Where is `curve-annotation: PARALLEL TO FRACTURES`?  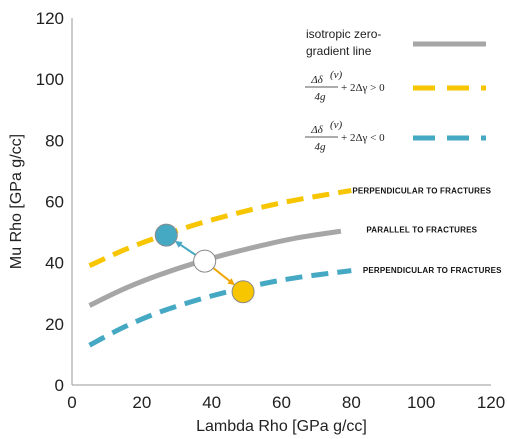
curve-annotation: PARALLEL TO FRACTURES is located at coordinates (421, 230).